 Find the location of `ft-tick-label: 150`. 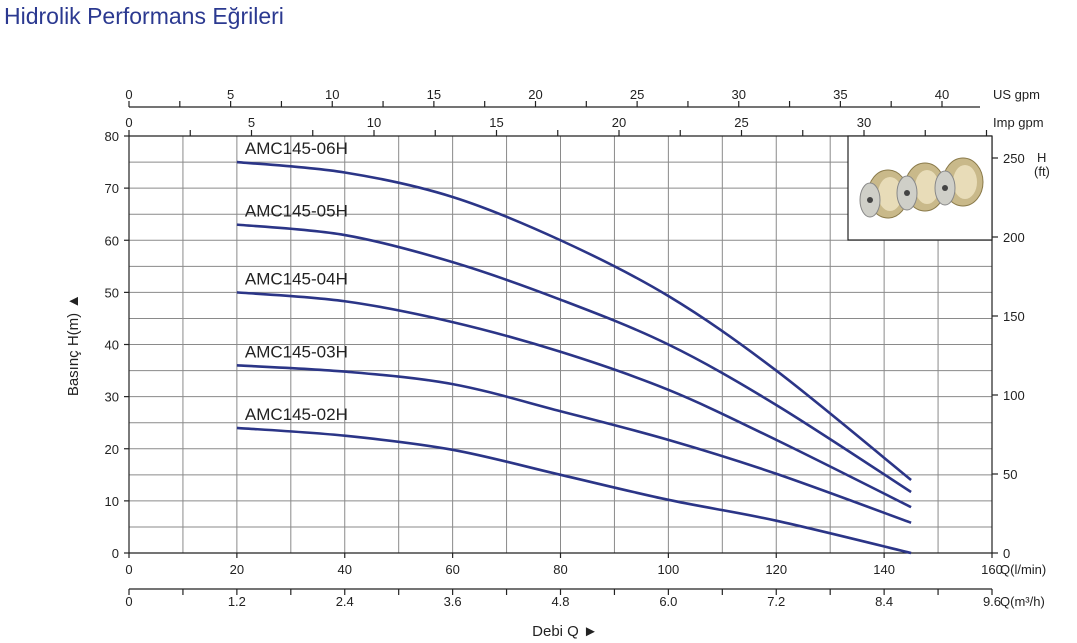

ft-tick-label: 150 is located at coordinates (1014, 316).